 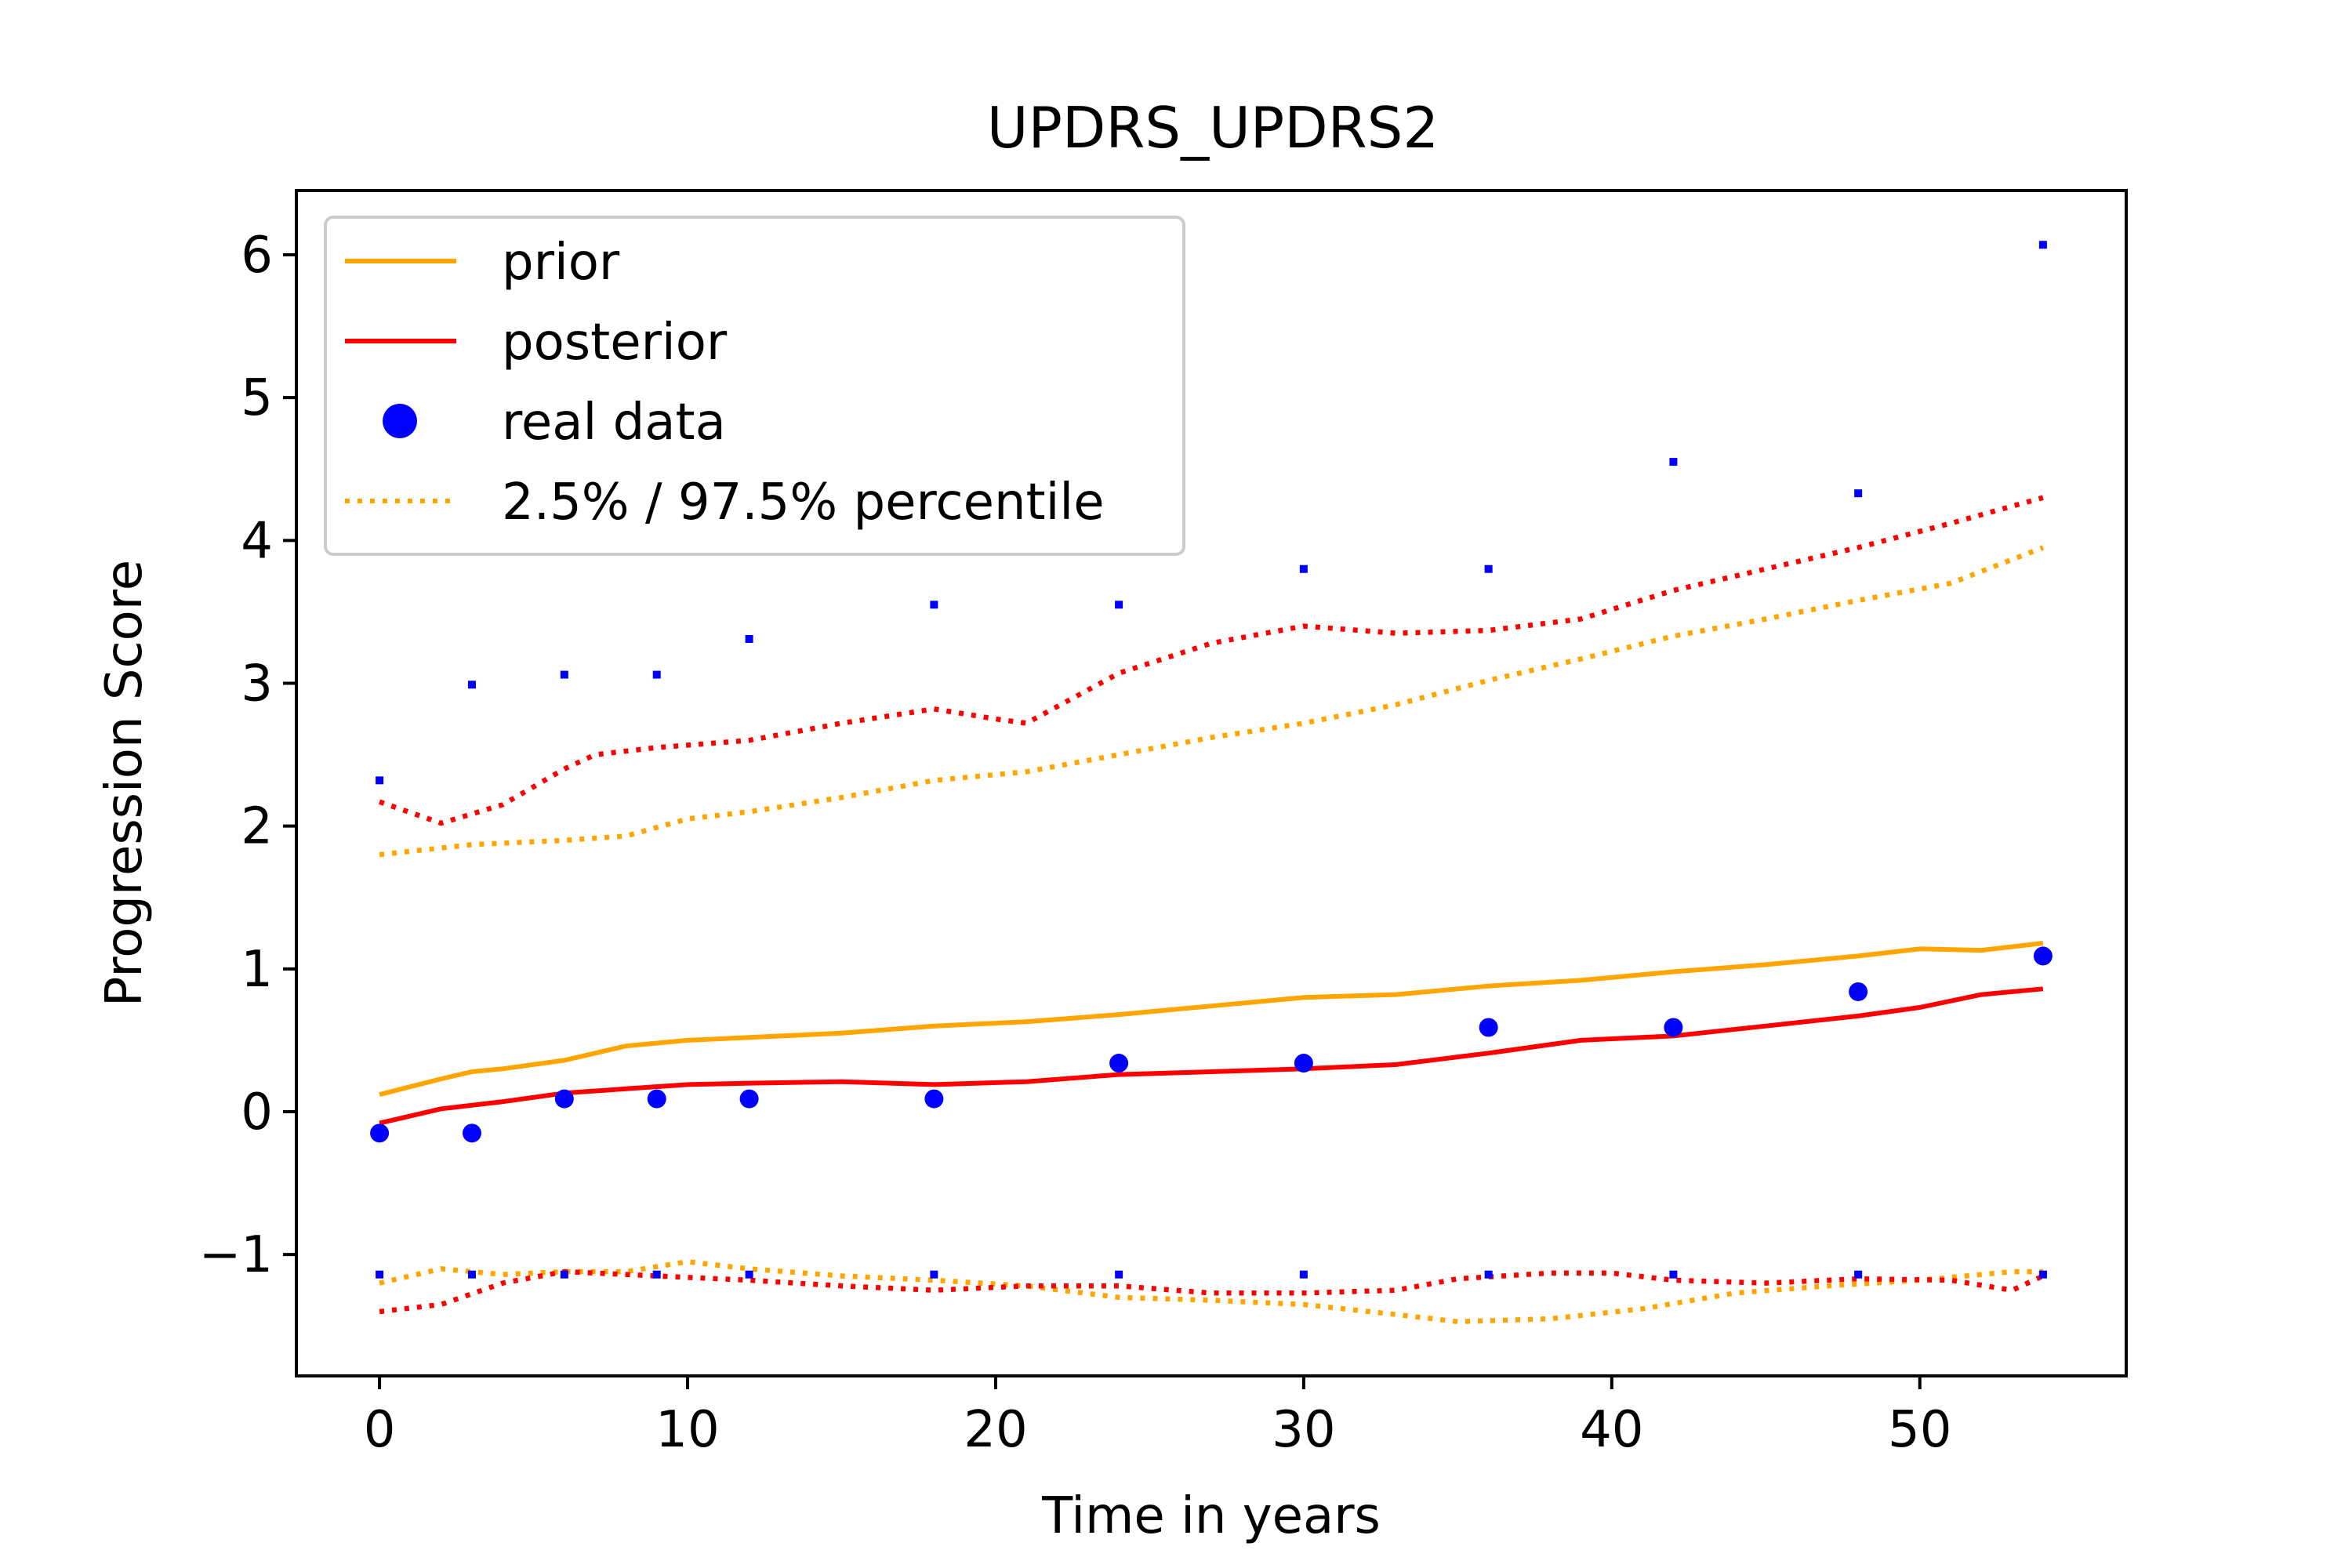 What do you see at coordinates (1303, 1430) in the screenshot?
I see `x-tick-label: 30` at bounding box center [1303, 1430].